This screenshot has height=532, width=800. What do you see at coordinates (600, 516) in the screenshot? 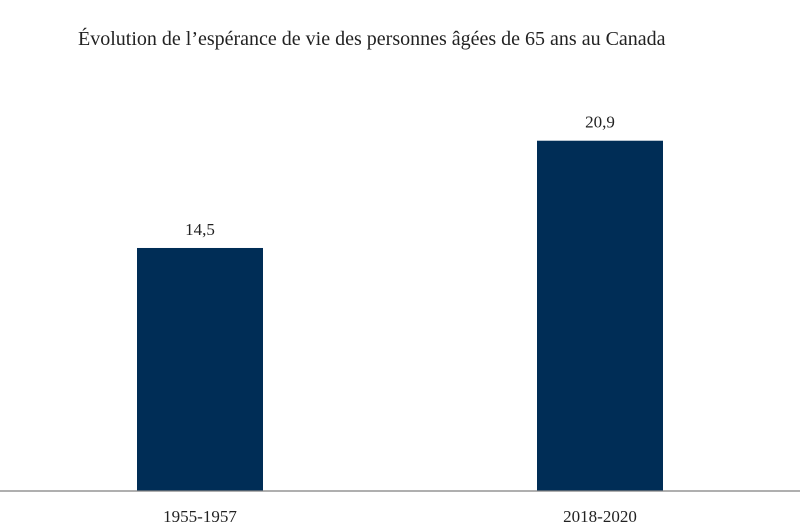
I see `tick-label-2018-2020: 2018-2020` at bounding box center [600, 516].